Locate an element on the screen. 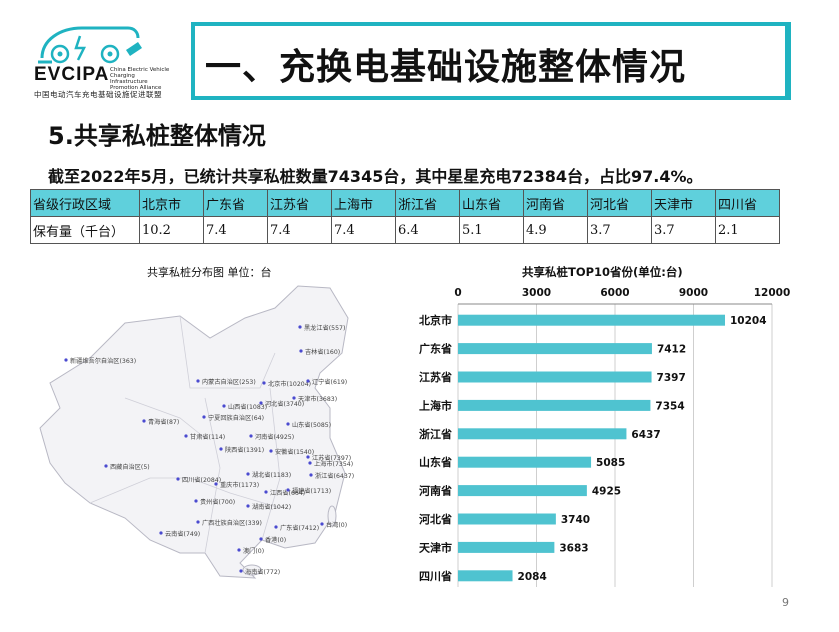 Image resolution: width=839 pixels, height=632 pixels. map-label: 台湾(0) is located at coordinates (336, 525).